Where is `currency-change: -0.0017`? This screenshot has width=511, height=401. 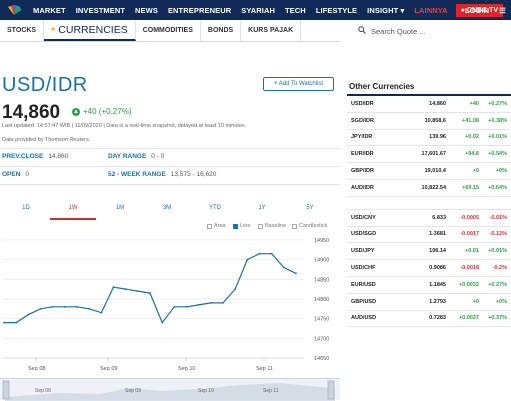 currency-change: -0.0017 is located at coordinates (462, 234).